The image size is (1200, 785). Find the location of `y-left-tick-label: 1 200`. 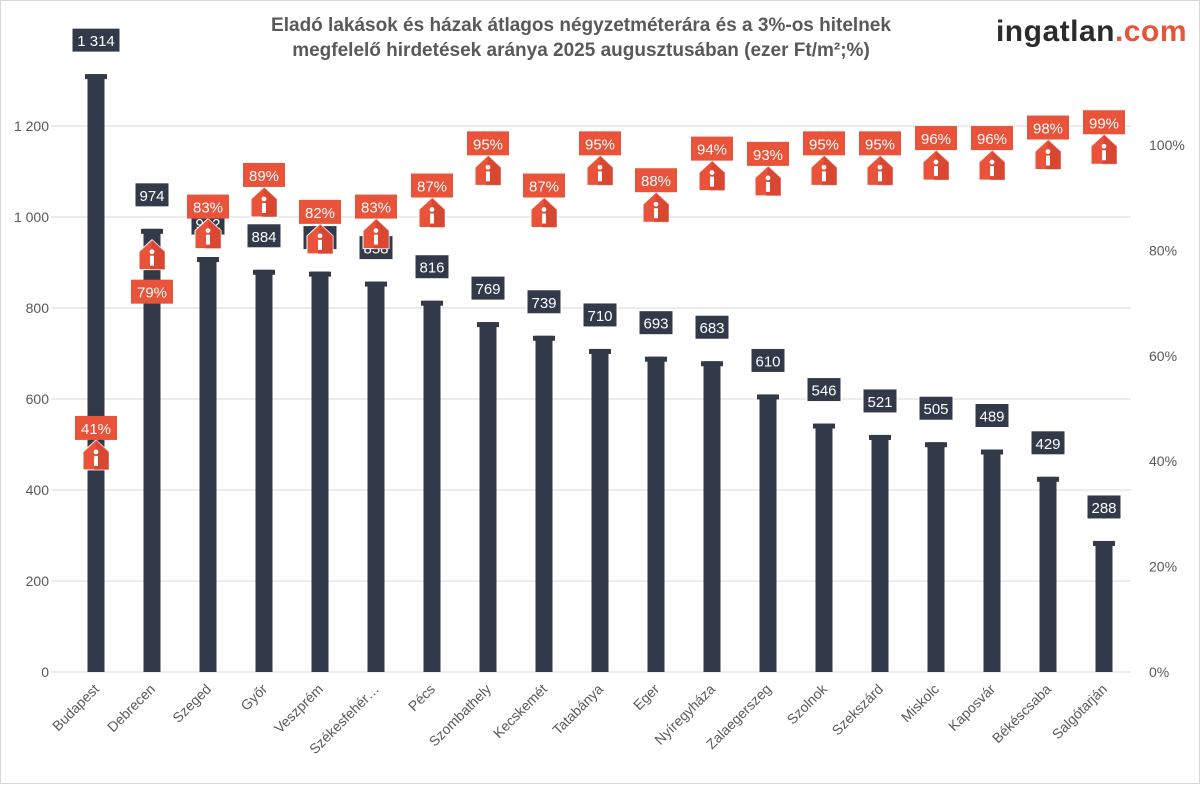

y-left-tick-label: 1 200 is located at coordinates (31, 126).